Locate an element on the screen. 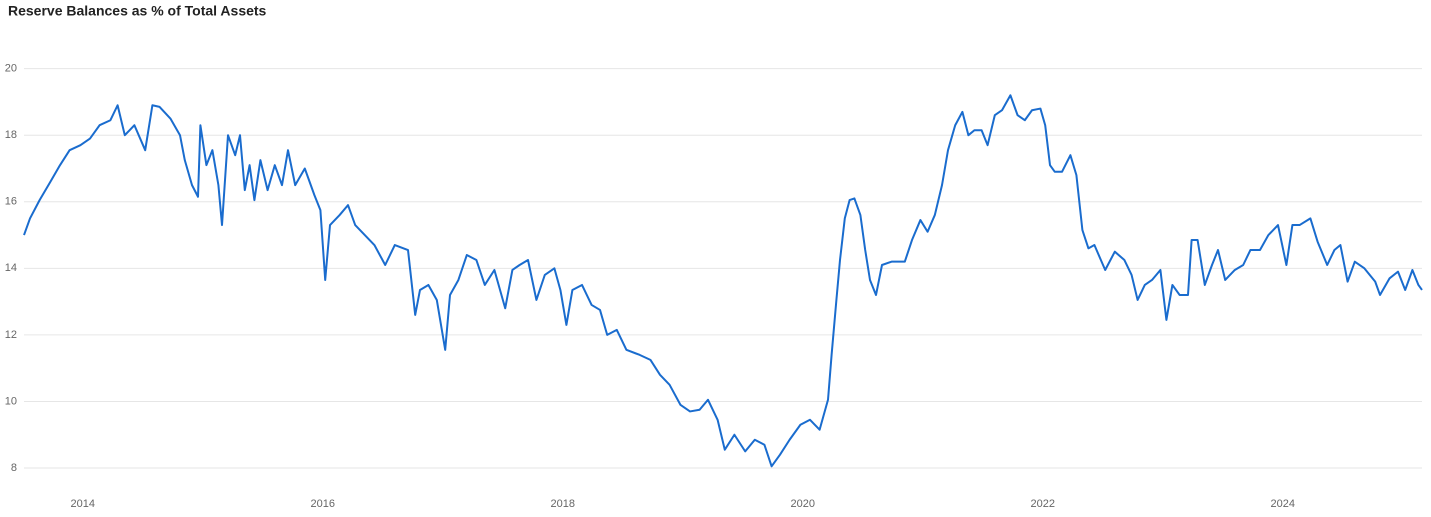 This screenshot has height=517, width=1431. x-tick-label: 2020 is located at coordinates (803, 504).